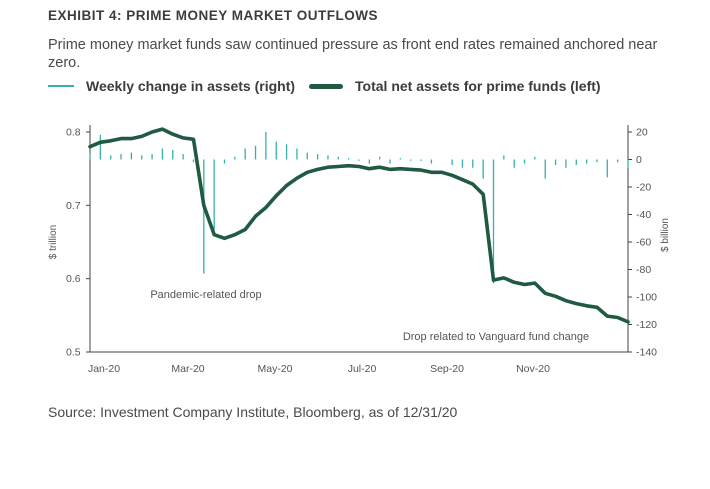 The width and height of the screenshot is (710, 489). Describe the element at coordinates (73, 133) in the screenshot. I see `left-tick-label: 0.8` at that location.